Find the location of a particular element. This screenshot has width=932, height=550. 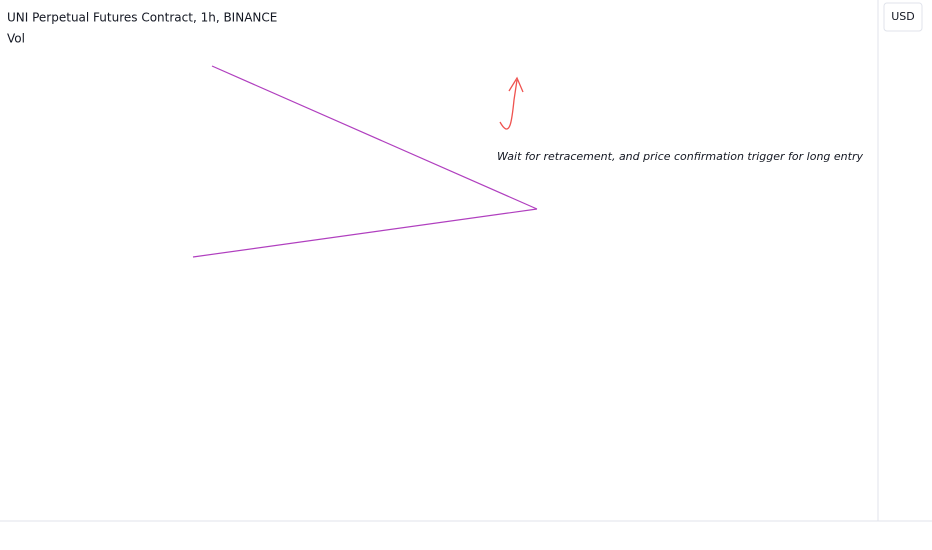

currency-box is located at coordinates (903, 17).